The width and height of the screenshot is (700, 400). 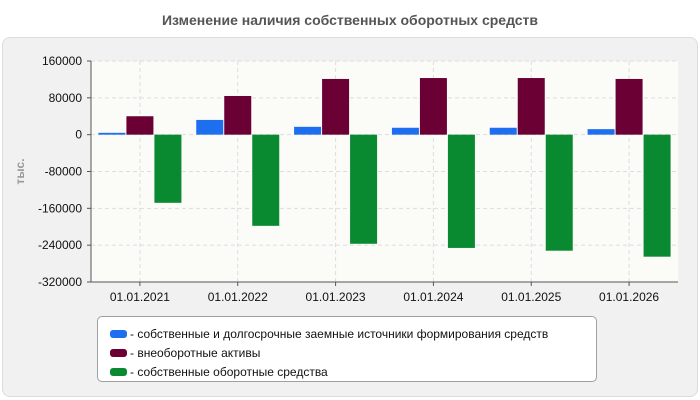 What do you see at coordinates (433, 297) in the screenshot?
I see `x-tick-label: 01.01.2024` at bounding box center [433, 297].